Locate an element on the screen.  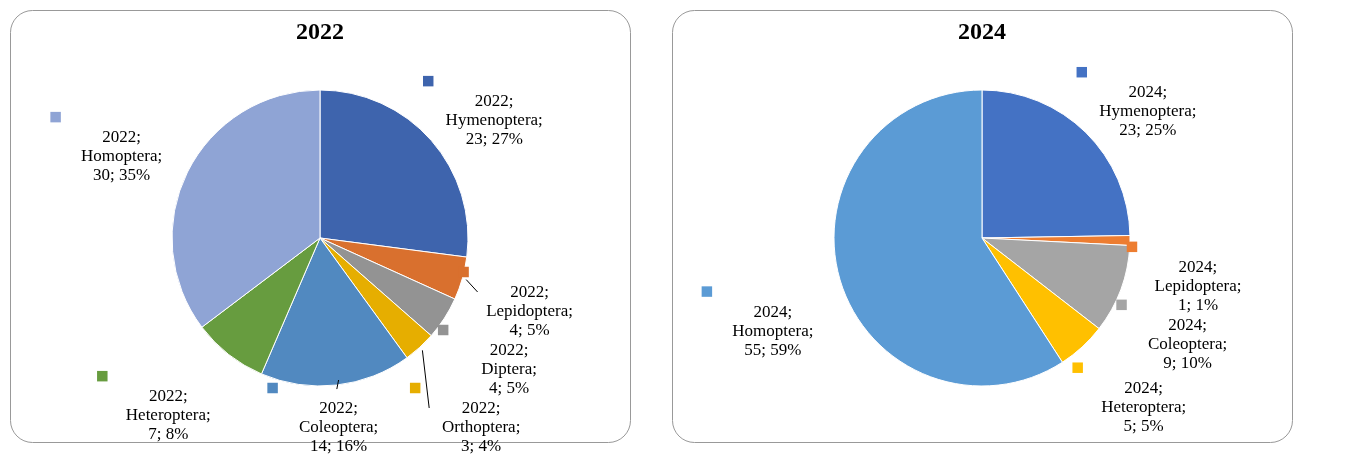
data-label: 2024; Heteroptera; 5; 5% is located at coordinates (1144, 406).